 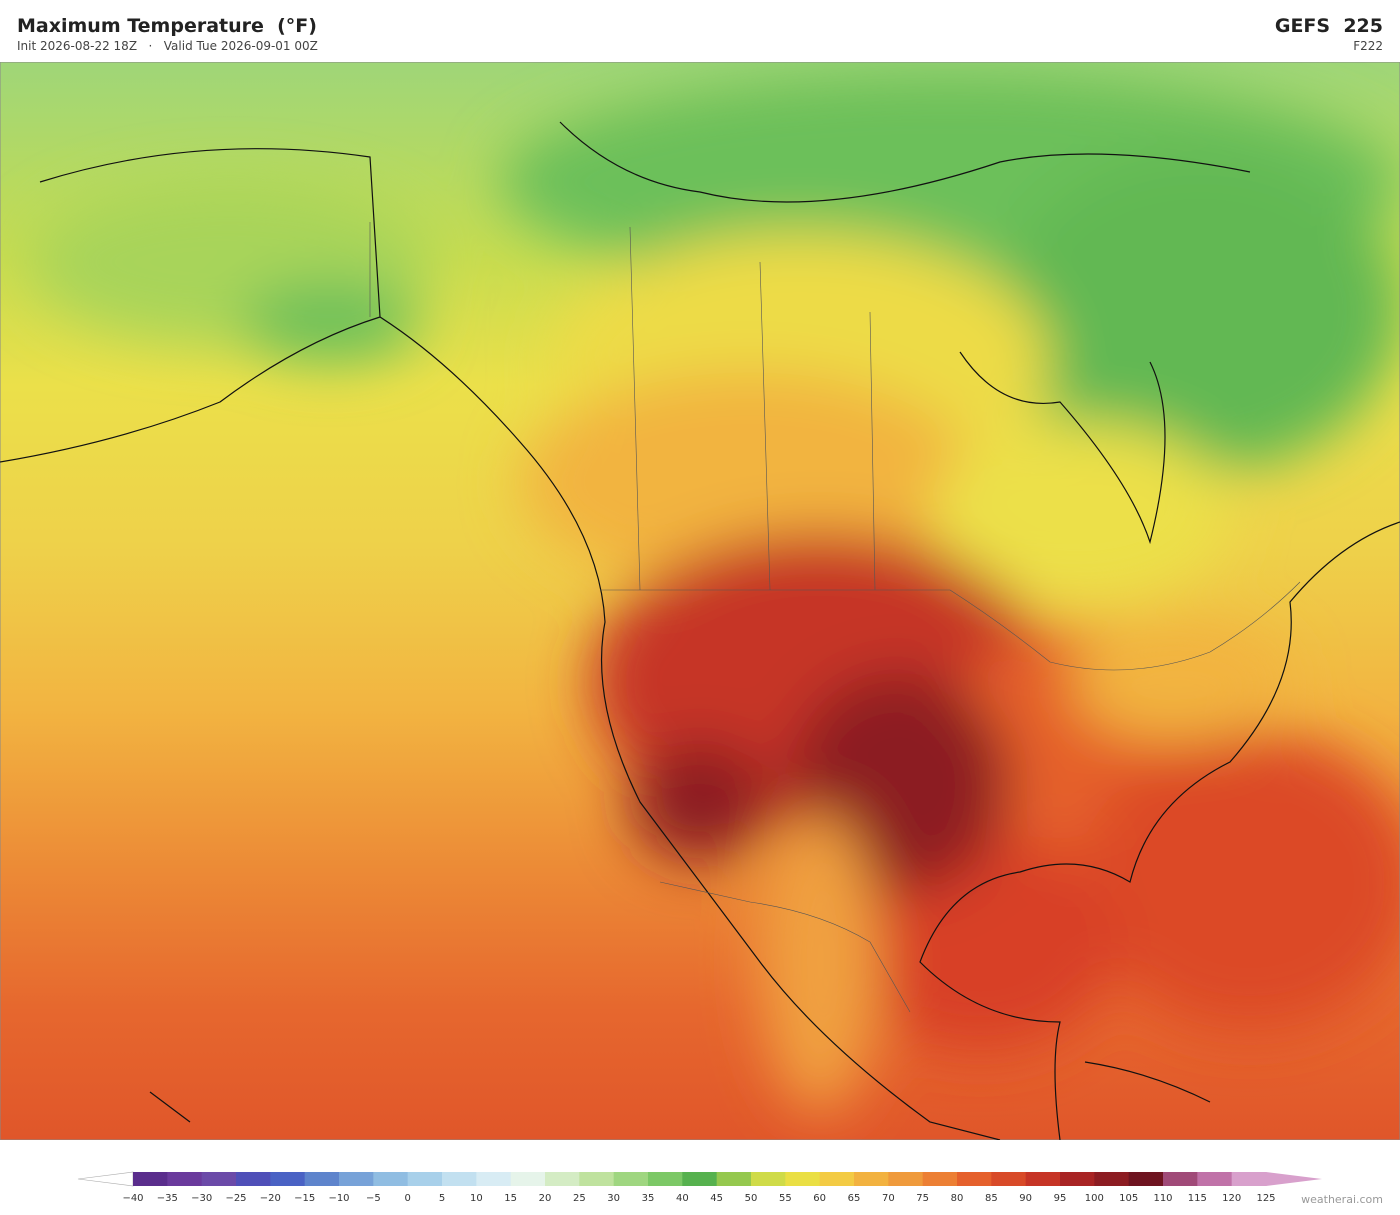 I want to click on colorbar-tick-label: 100, so click(x=1094, y=1198).